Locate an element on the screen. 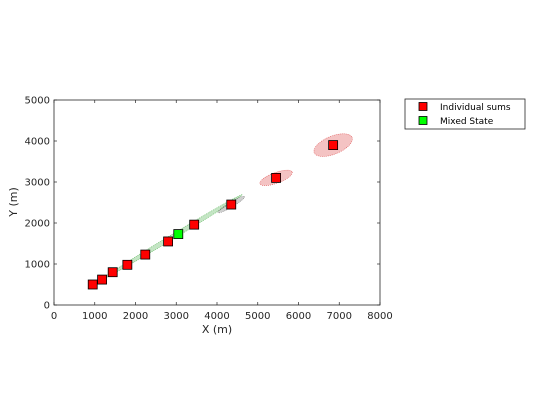  x-axis-label: X (m) is located at coordinates (217, 329).